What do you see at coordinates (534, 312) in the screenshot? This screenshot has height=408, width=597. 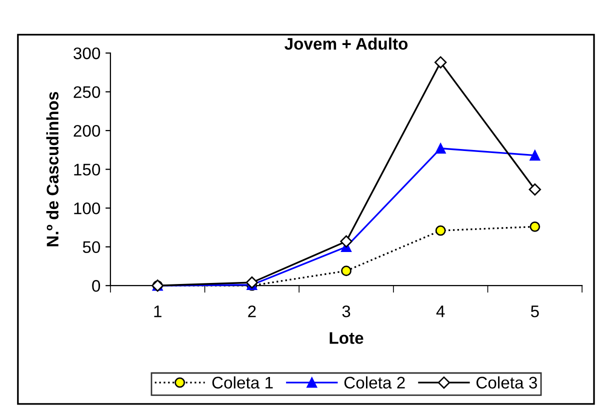 I see `x-tick-label: 5` at bounding box center [534, 312].